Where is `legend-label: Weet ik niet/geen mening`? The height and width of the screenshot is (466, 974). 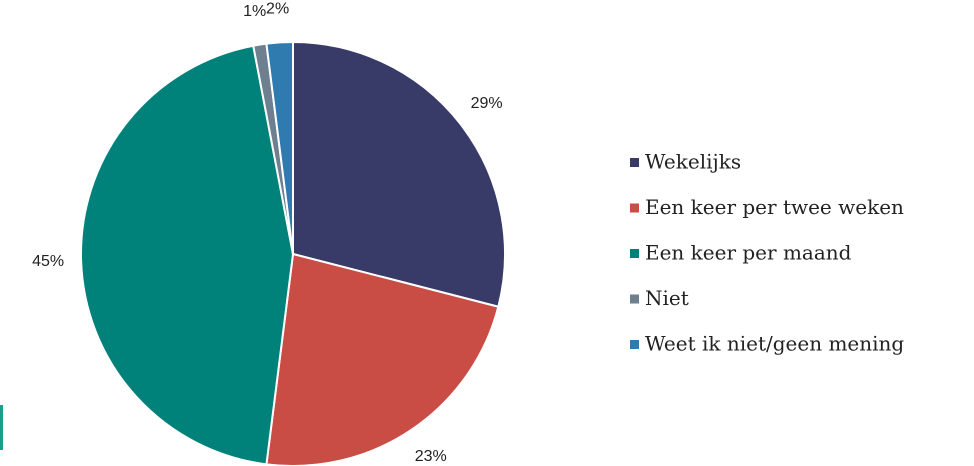 legend-label: Weet ik niet/geen mening is located at coordinates (774, 344).